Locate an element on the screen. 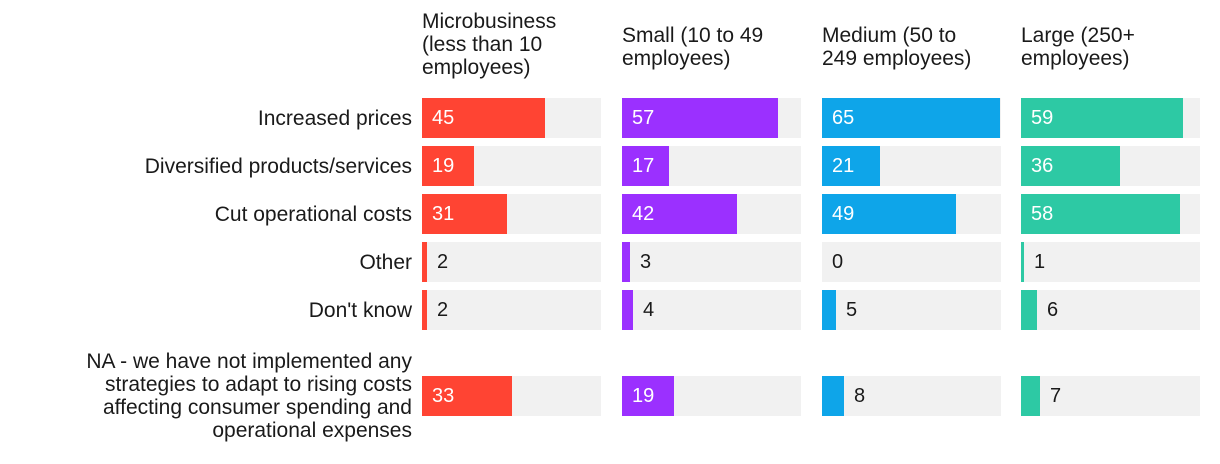 The height and width of the screenshot is (464, 1220). data-label: 33 is located at coordinates (443, 396).